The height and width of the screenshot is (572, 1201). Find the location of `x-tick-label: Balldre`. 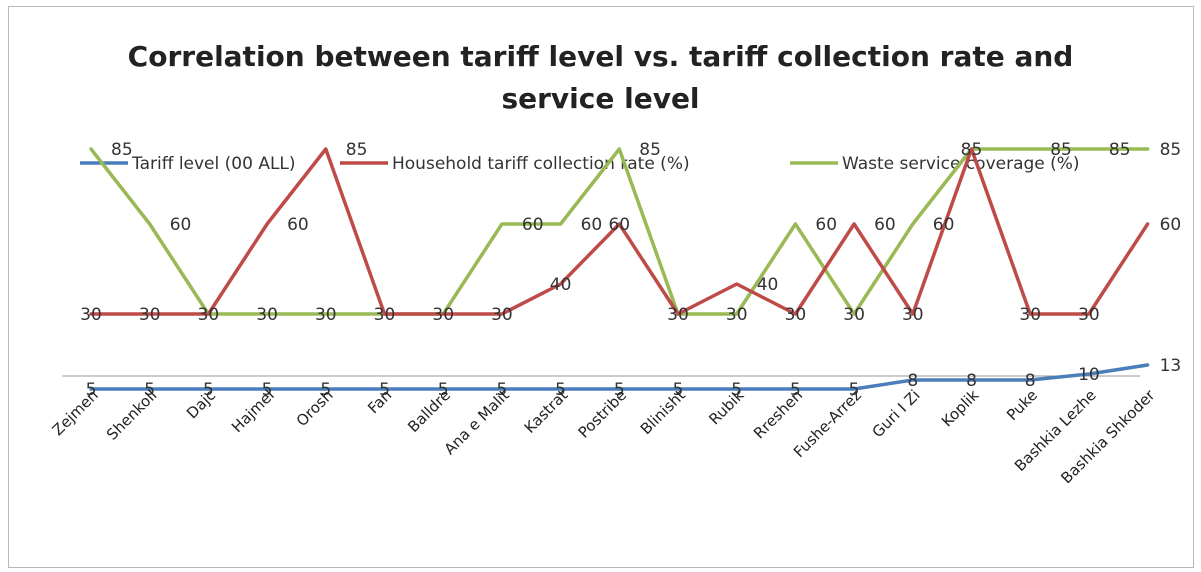

x-tick-label: Balldre is located at coordinates (429, 411).